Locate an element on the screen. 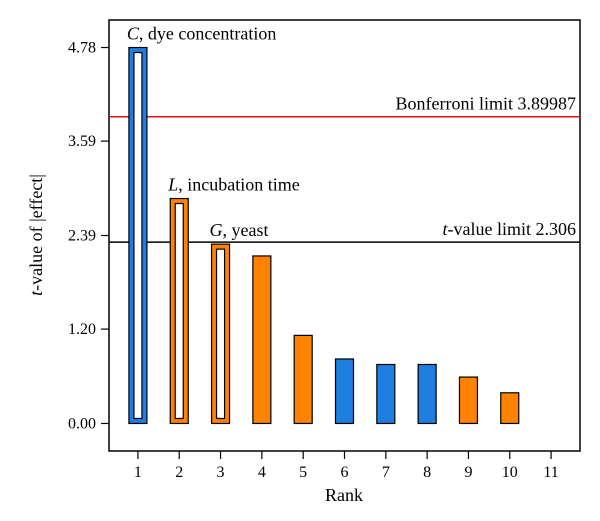 The height and width of the screenshot is (521, 600). x-tick-label: 9 is located at coordinates (468, 472).